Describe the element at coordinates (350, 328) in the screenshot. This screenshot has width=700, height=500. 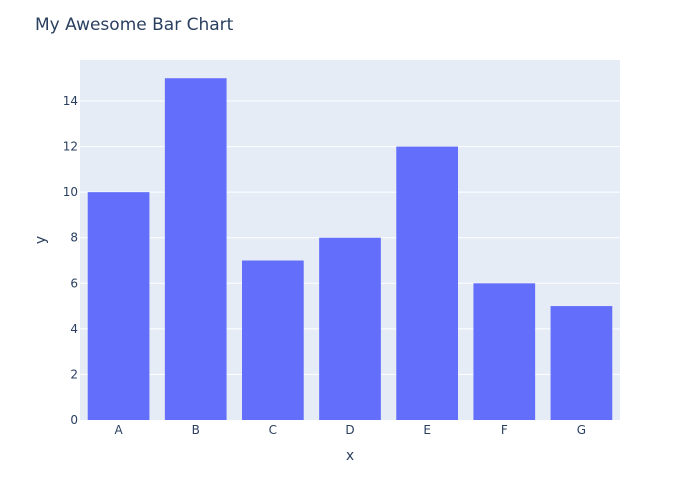
I see `bar-d` at that location.